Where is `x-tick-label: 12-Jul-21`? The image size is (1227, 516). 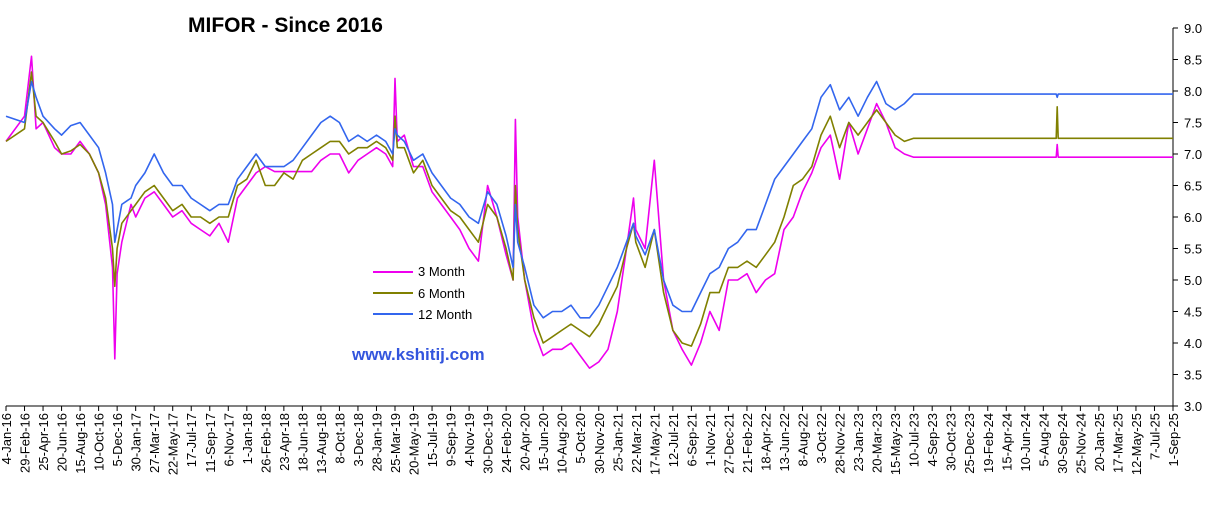
x-tick-label: 12-Jul-21 is located at coordinates (673, 440).